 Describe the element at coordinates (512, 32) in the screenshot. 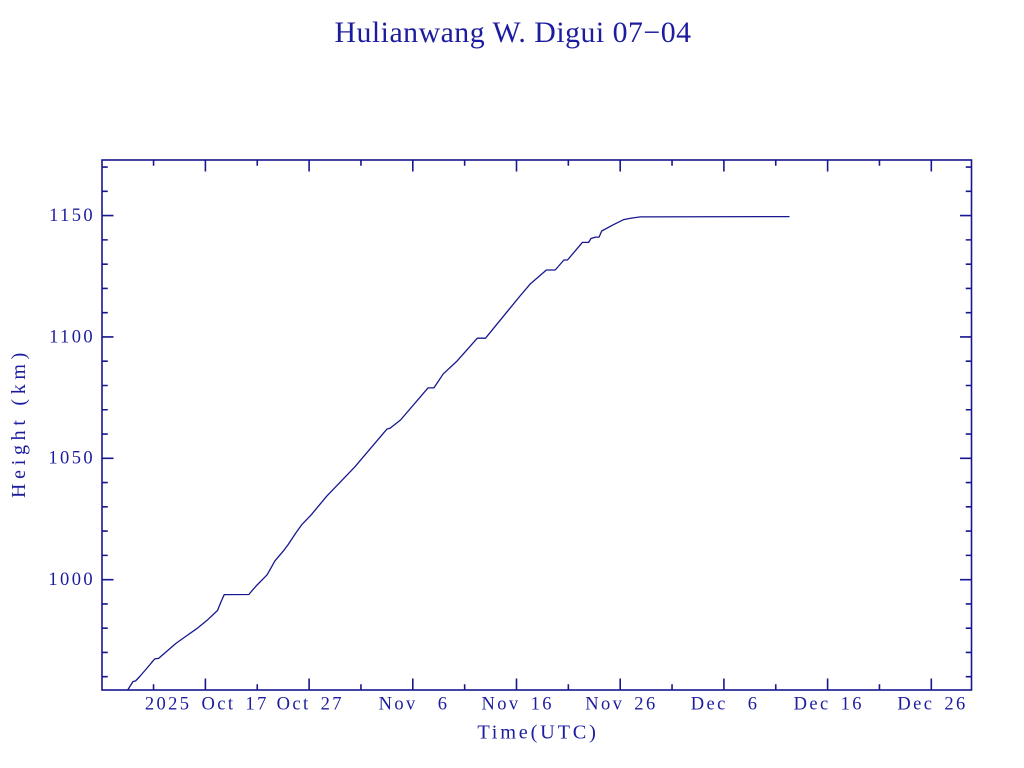

I see `svg-text: Hulianwang W. Digui 07−04` at that location.